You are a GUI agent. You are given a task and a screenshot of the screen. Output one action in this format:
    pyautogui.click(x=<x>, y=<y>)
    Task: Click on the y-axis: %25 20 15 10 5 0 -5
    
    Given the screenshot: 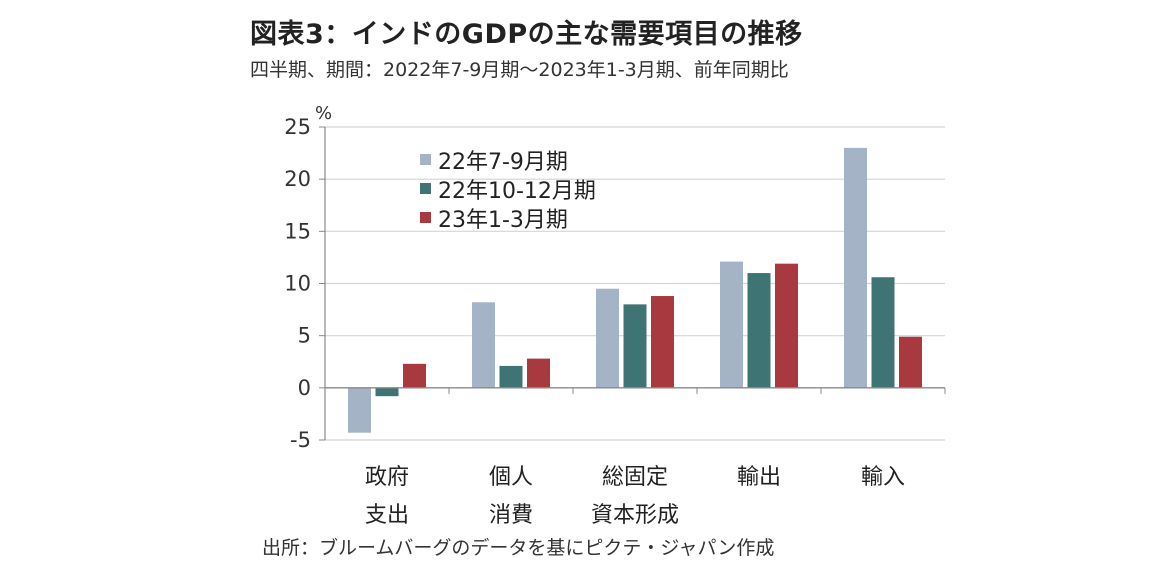 What is the action you would take?
    pyautogui.click(x=308, y=277)
    